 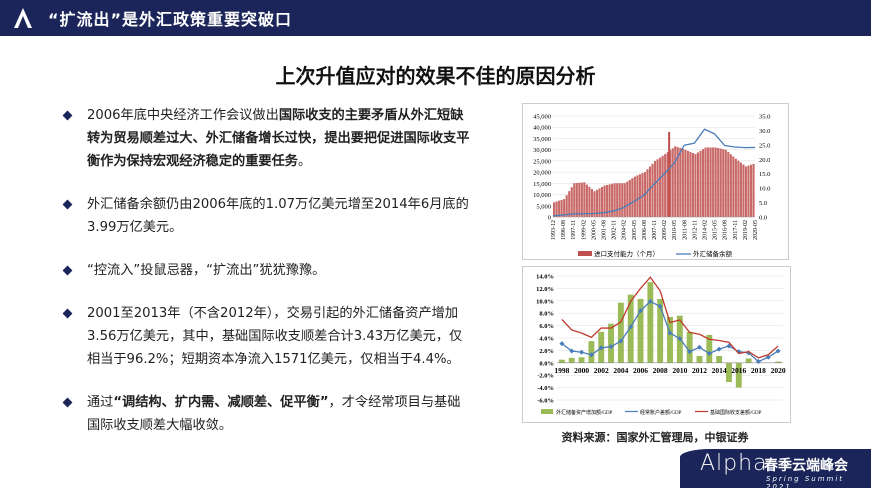 I want to click on left-tick-label: 45,000, so click(x=542, y=117).